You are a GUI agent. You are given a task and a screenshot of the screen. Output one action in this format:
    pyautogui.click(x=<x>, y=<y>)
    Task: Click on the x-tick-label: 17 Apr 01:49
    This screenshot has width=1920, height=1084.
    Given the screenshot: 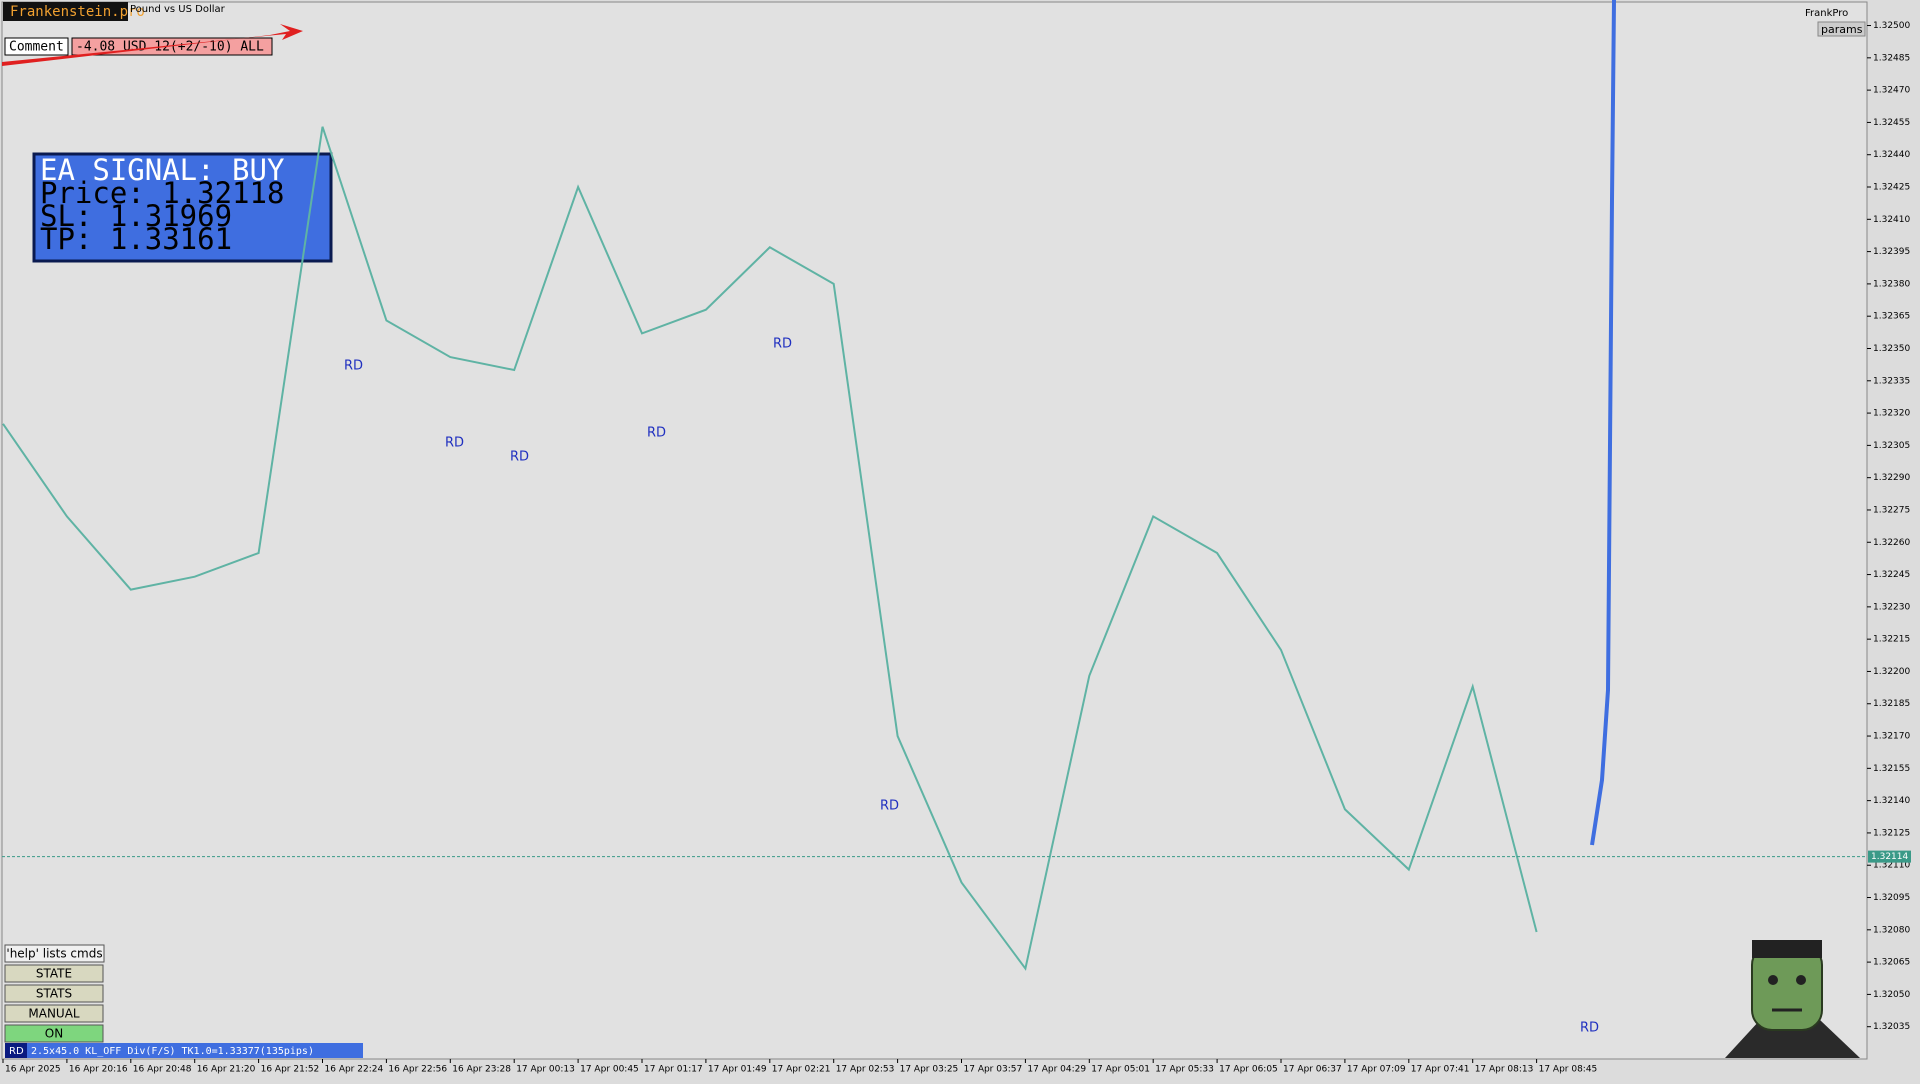 What is the action you would take?
    pyautogui.click(x=737, y=1070)
    